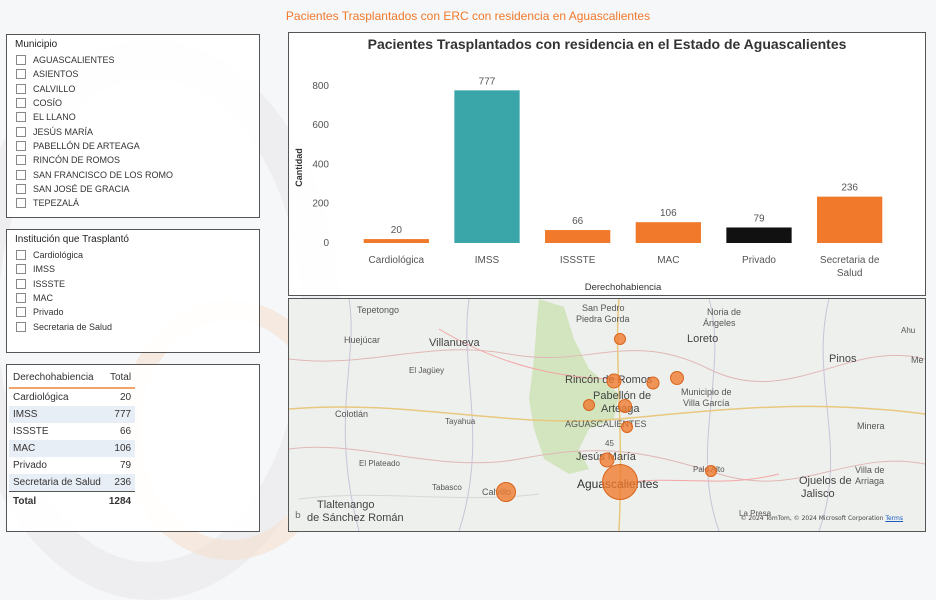  I want to click on bar-secretaria-de-salud, so click(850, 219).